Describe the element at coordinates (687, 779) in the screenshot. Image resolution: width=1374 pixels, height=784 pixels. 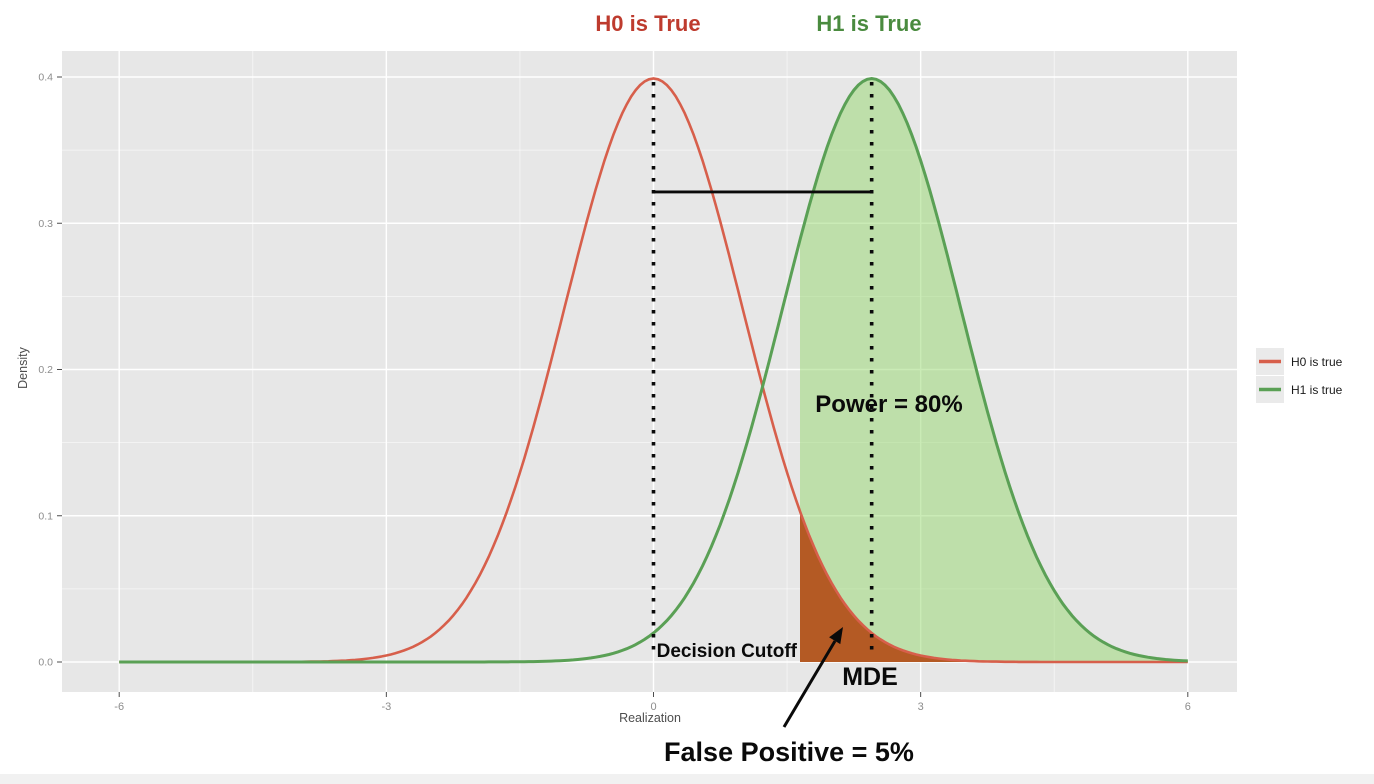
I see `bottom-strip` at that location.